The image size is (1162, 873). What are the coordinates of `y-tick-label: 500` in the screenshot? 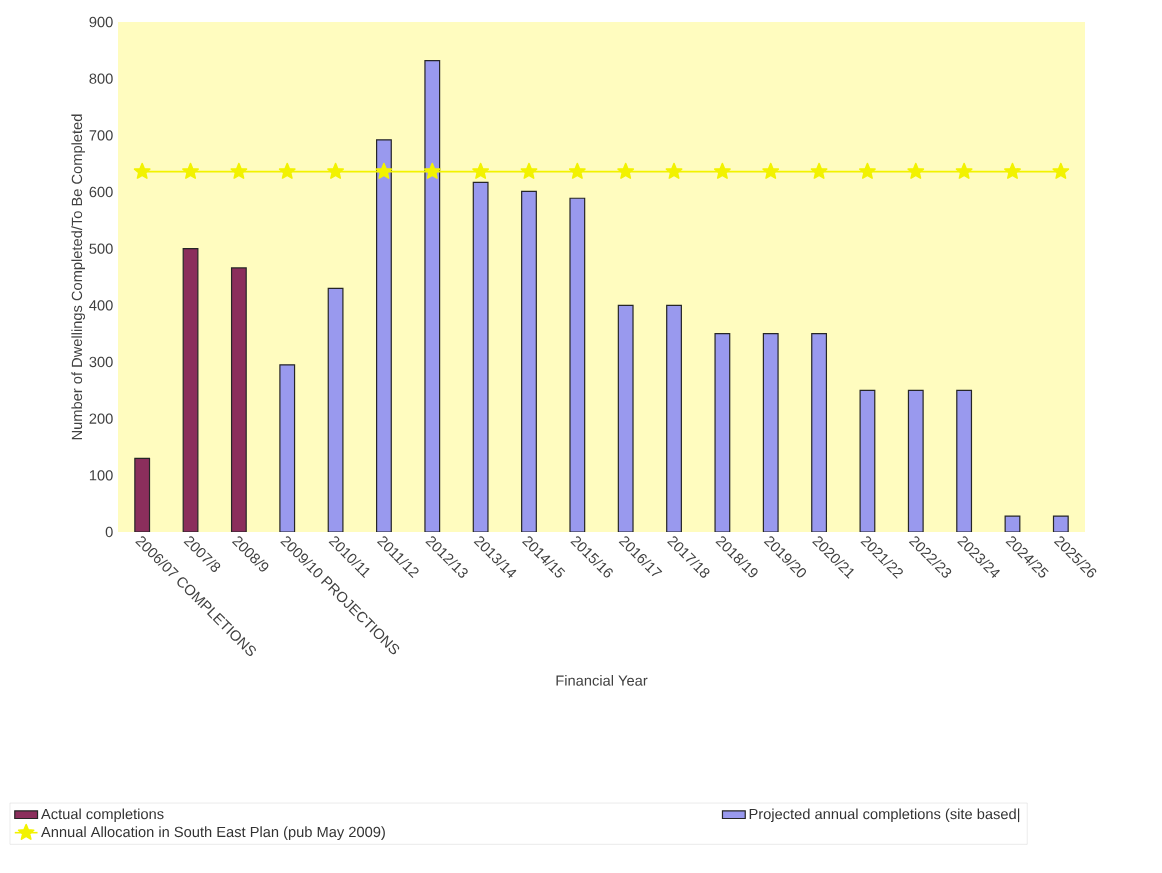 It's located at (101, 248).